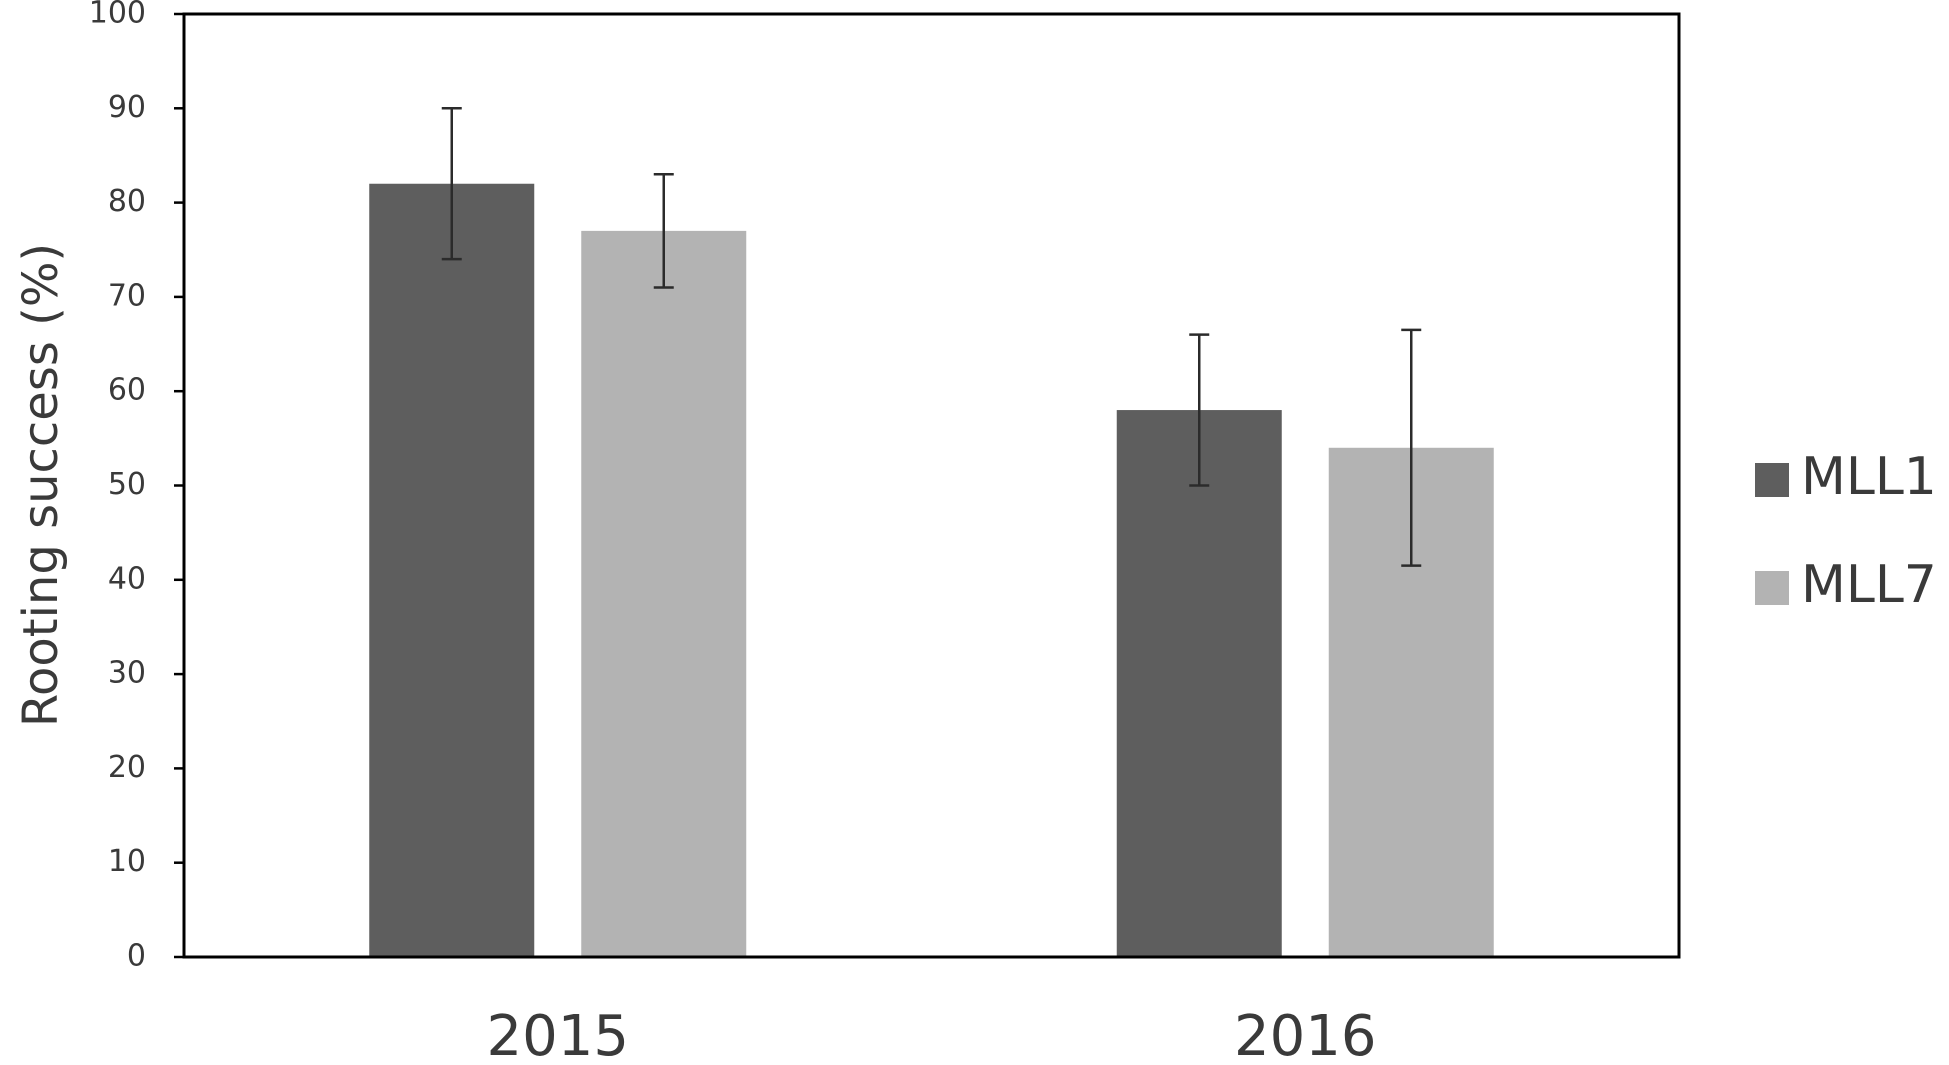 The height and width of the screenshot is (1065, 1949). I want to click on y-tick-label-0: 0, so click(136, 956).